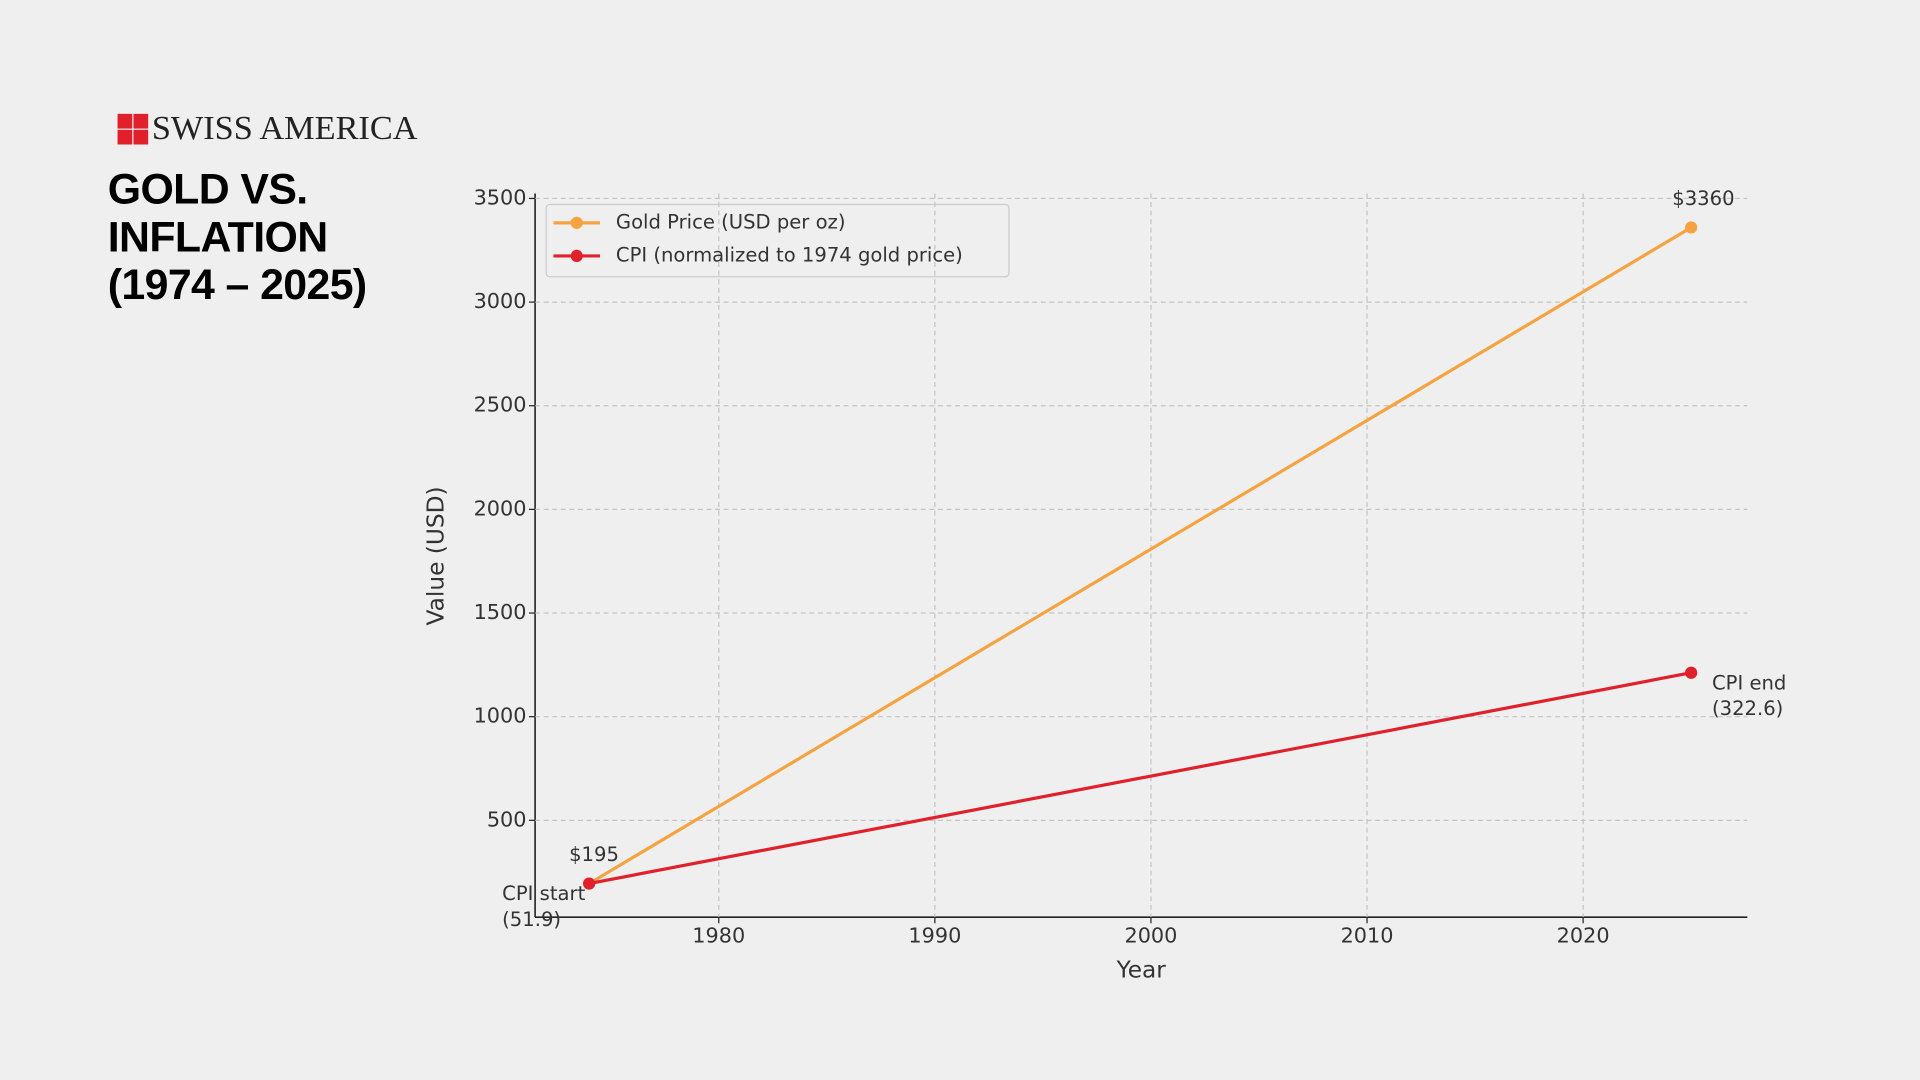 Image resolution: width=1920 pixels, height=1080 pixels. Describe the element at coordinates (500, 301) in the screenshot. I see `y-tick-label: 3000` at that location.